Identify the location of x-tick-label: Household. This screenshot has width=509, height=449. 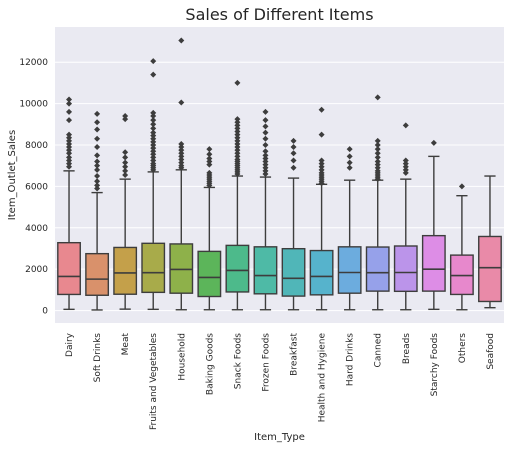
(182, 357).